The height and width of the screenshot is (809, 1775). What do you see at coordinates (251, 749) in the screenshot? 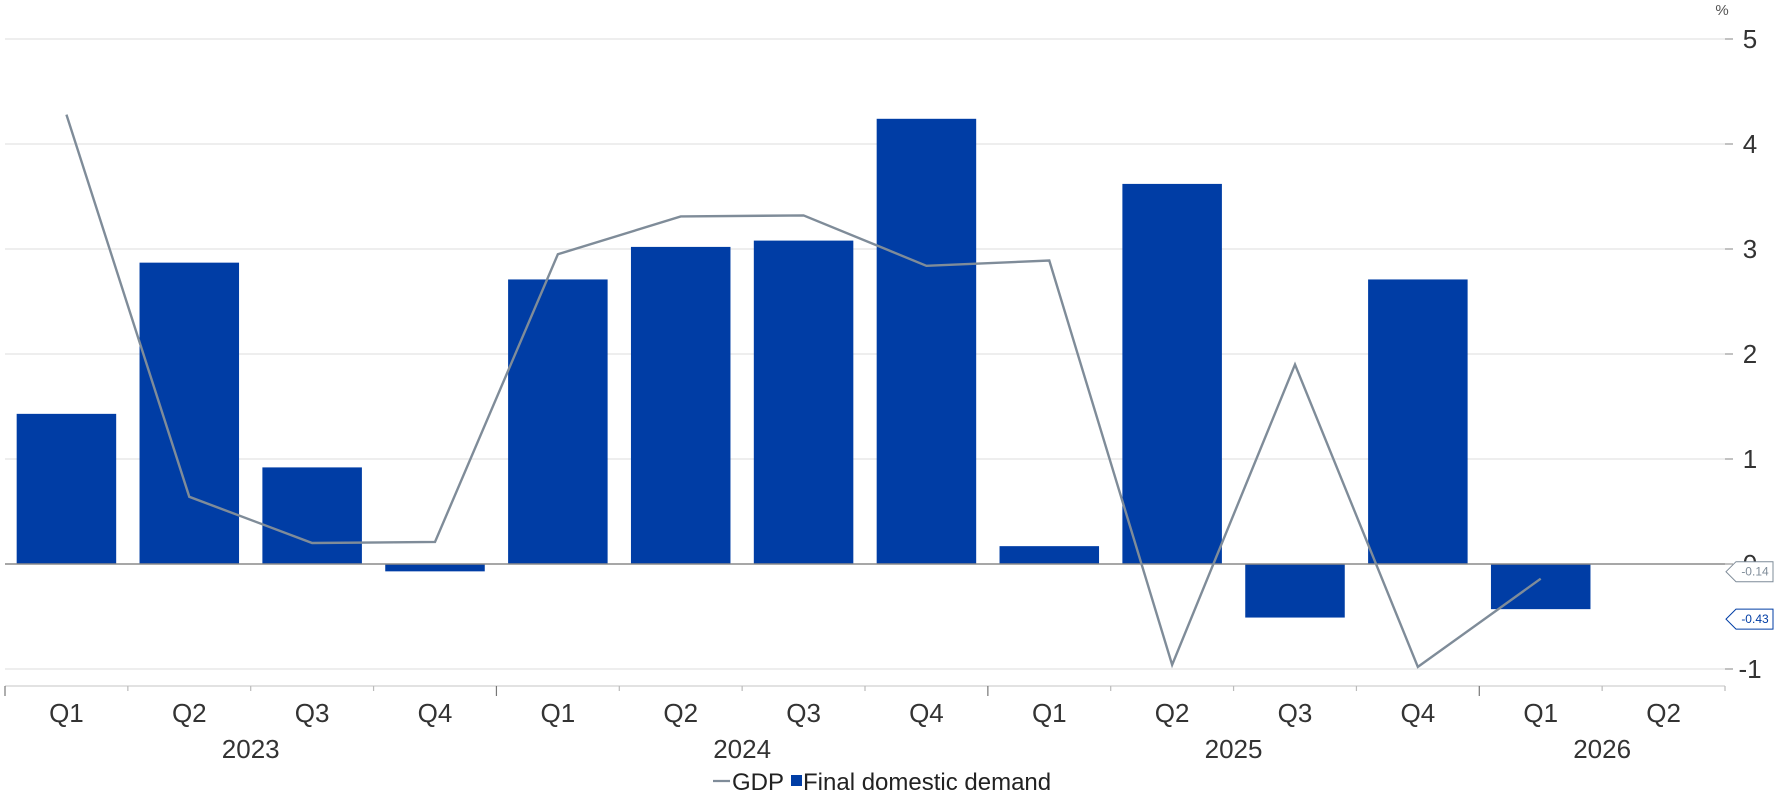
I see `x-year-label: 2023` at bounding box center [251, 749].